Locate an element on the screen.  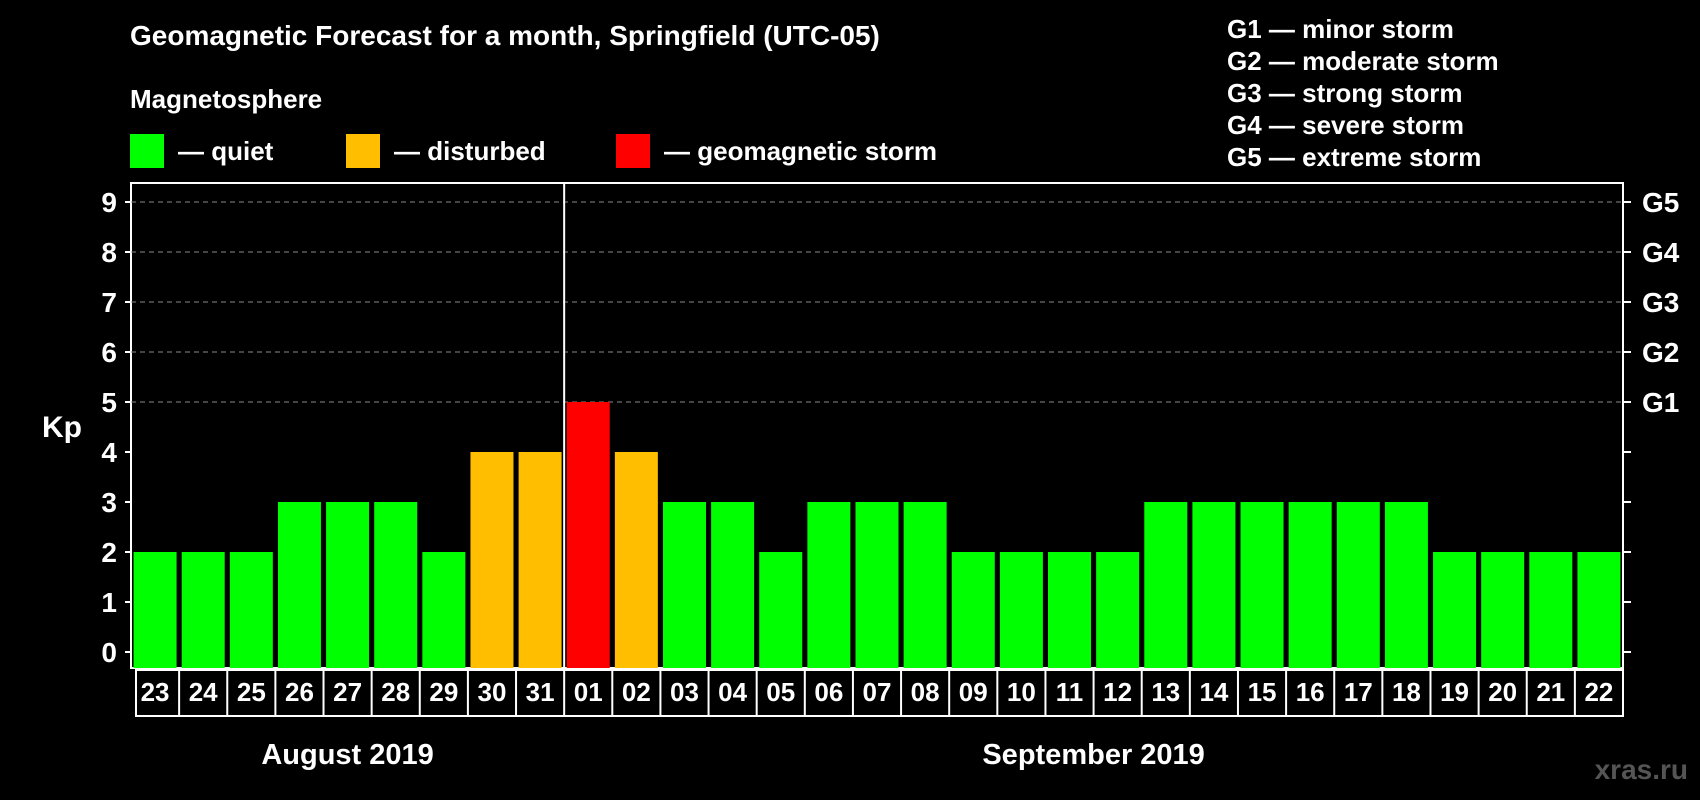
date-label: 23 is located at coordinates (155, 692).